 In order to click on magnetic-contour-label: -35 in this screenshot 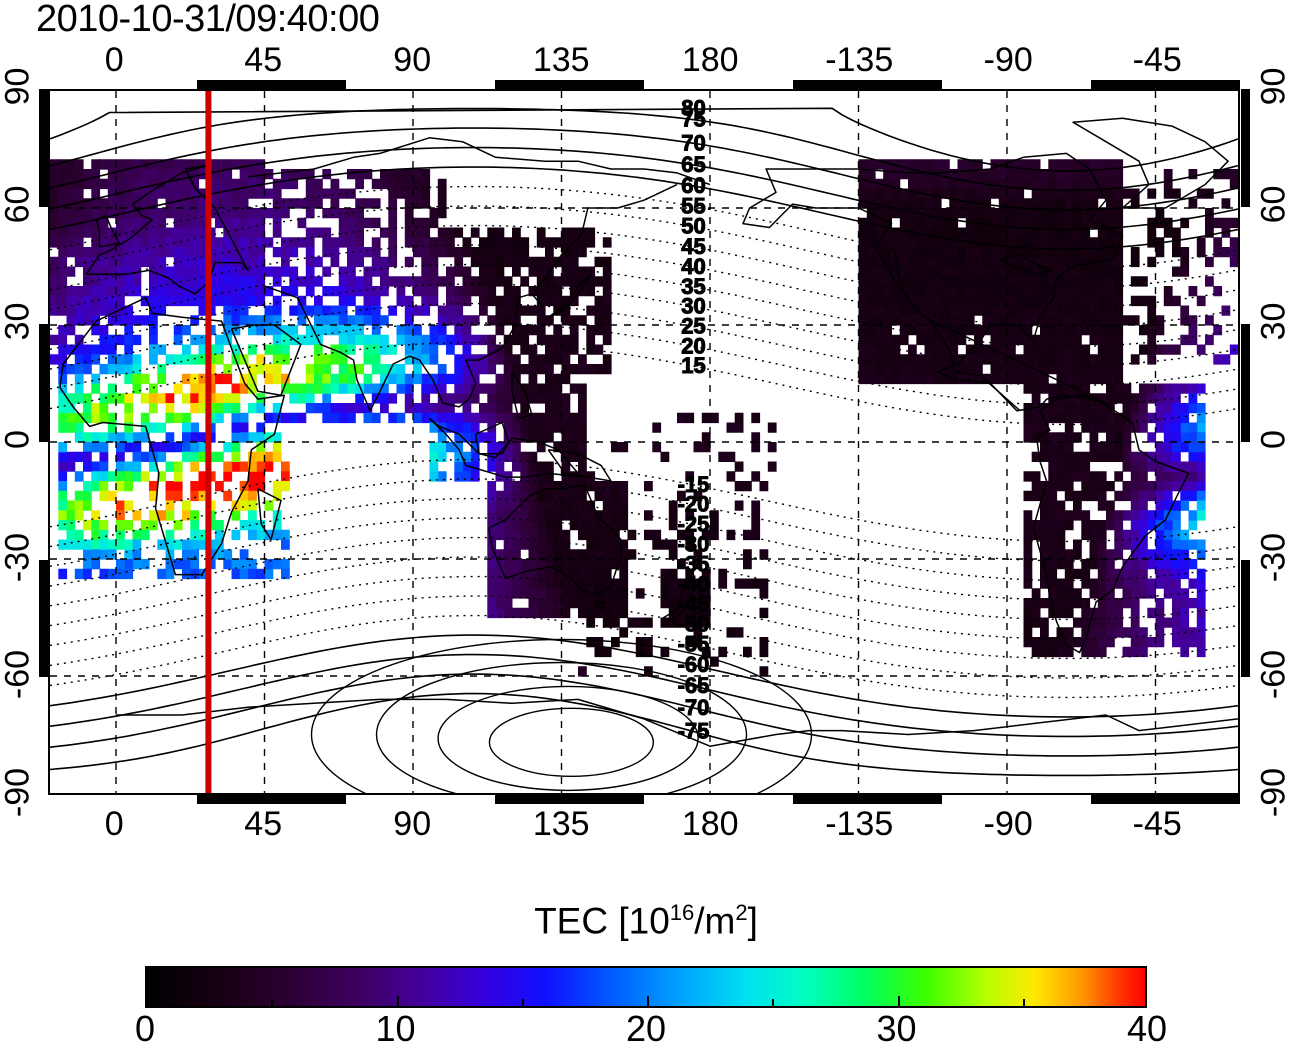, I will do `click(694, 563)`.